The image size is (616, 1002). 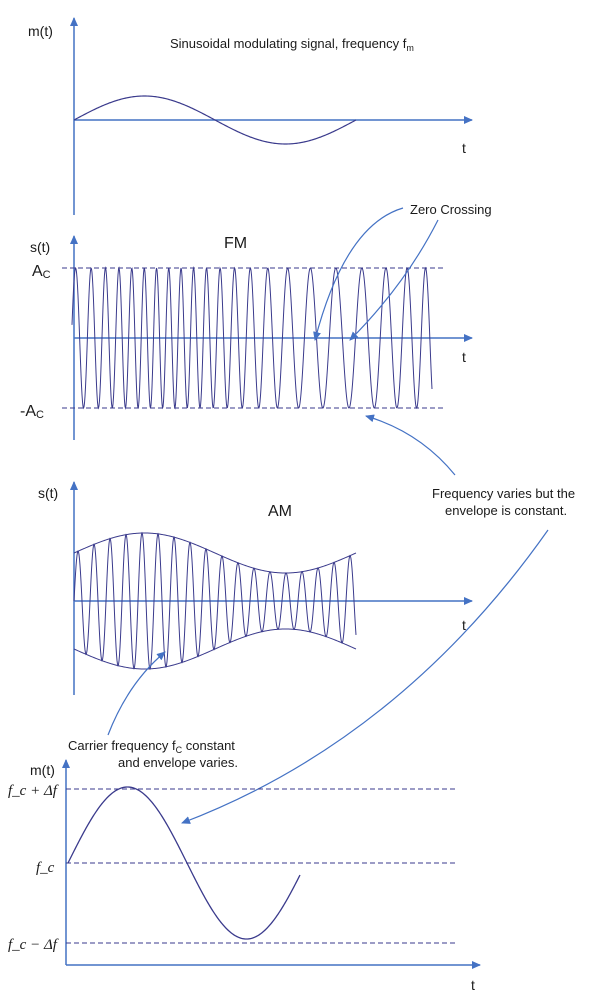 What do you see at coordinates (178, 762) in the screenshot?
I see `annotation-line-2: and envelope varies.` at bounding box center [178, 762].